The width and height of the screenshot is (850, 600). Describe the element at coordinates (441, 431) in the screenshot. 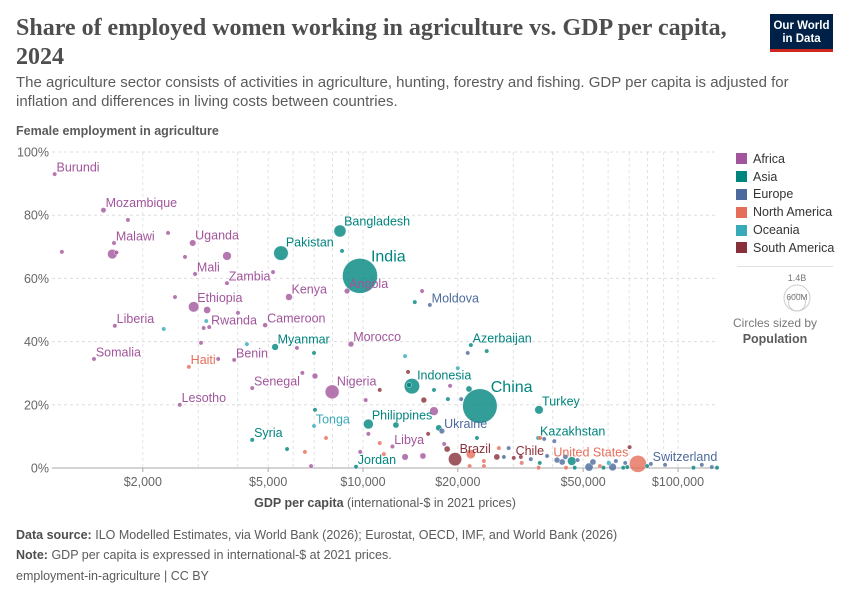

I see `point-ukraine` at that location.